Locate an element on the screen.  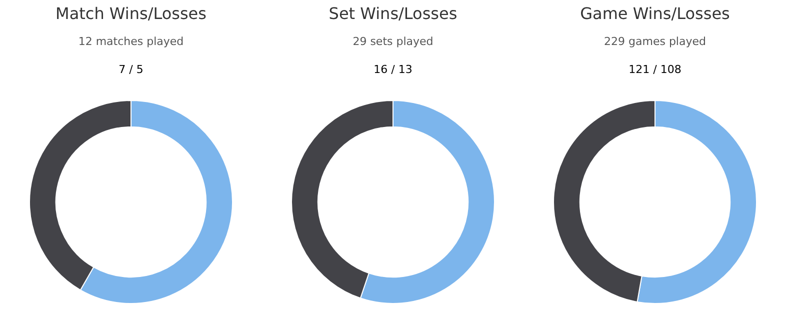
text: 121 / 108 is located at coordinates (655, 69).